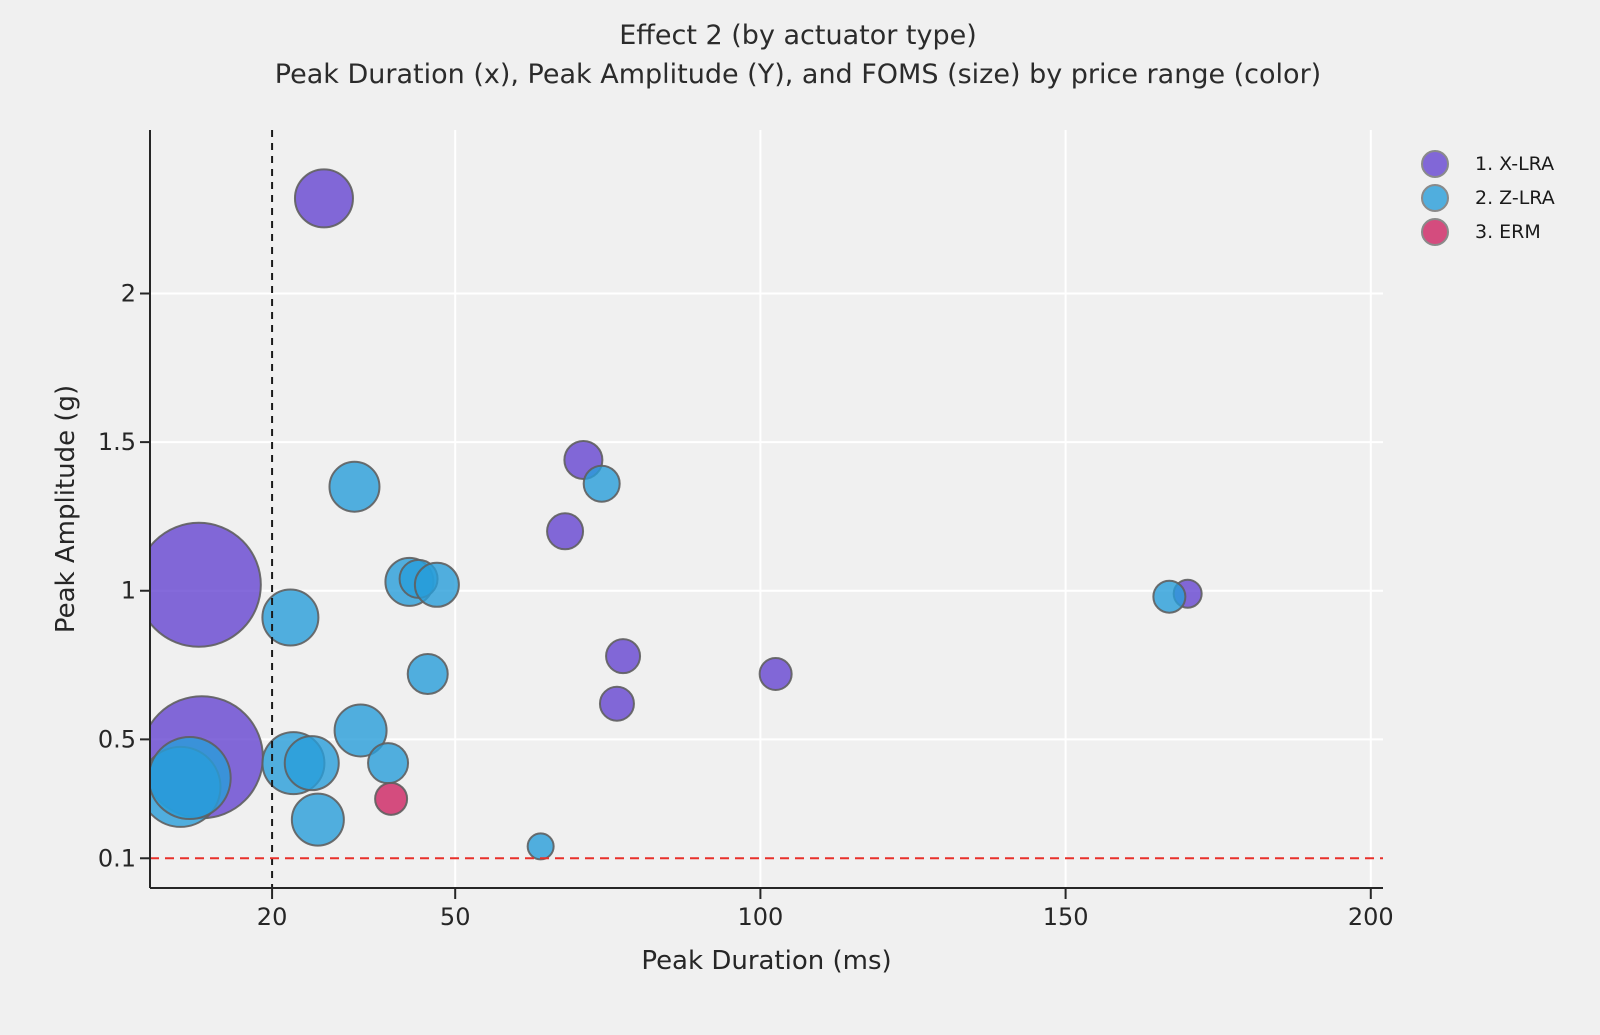  Describe the element at coordinates (455, 917) in the screenshot. I see `x-tick-label: 50` at that location.